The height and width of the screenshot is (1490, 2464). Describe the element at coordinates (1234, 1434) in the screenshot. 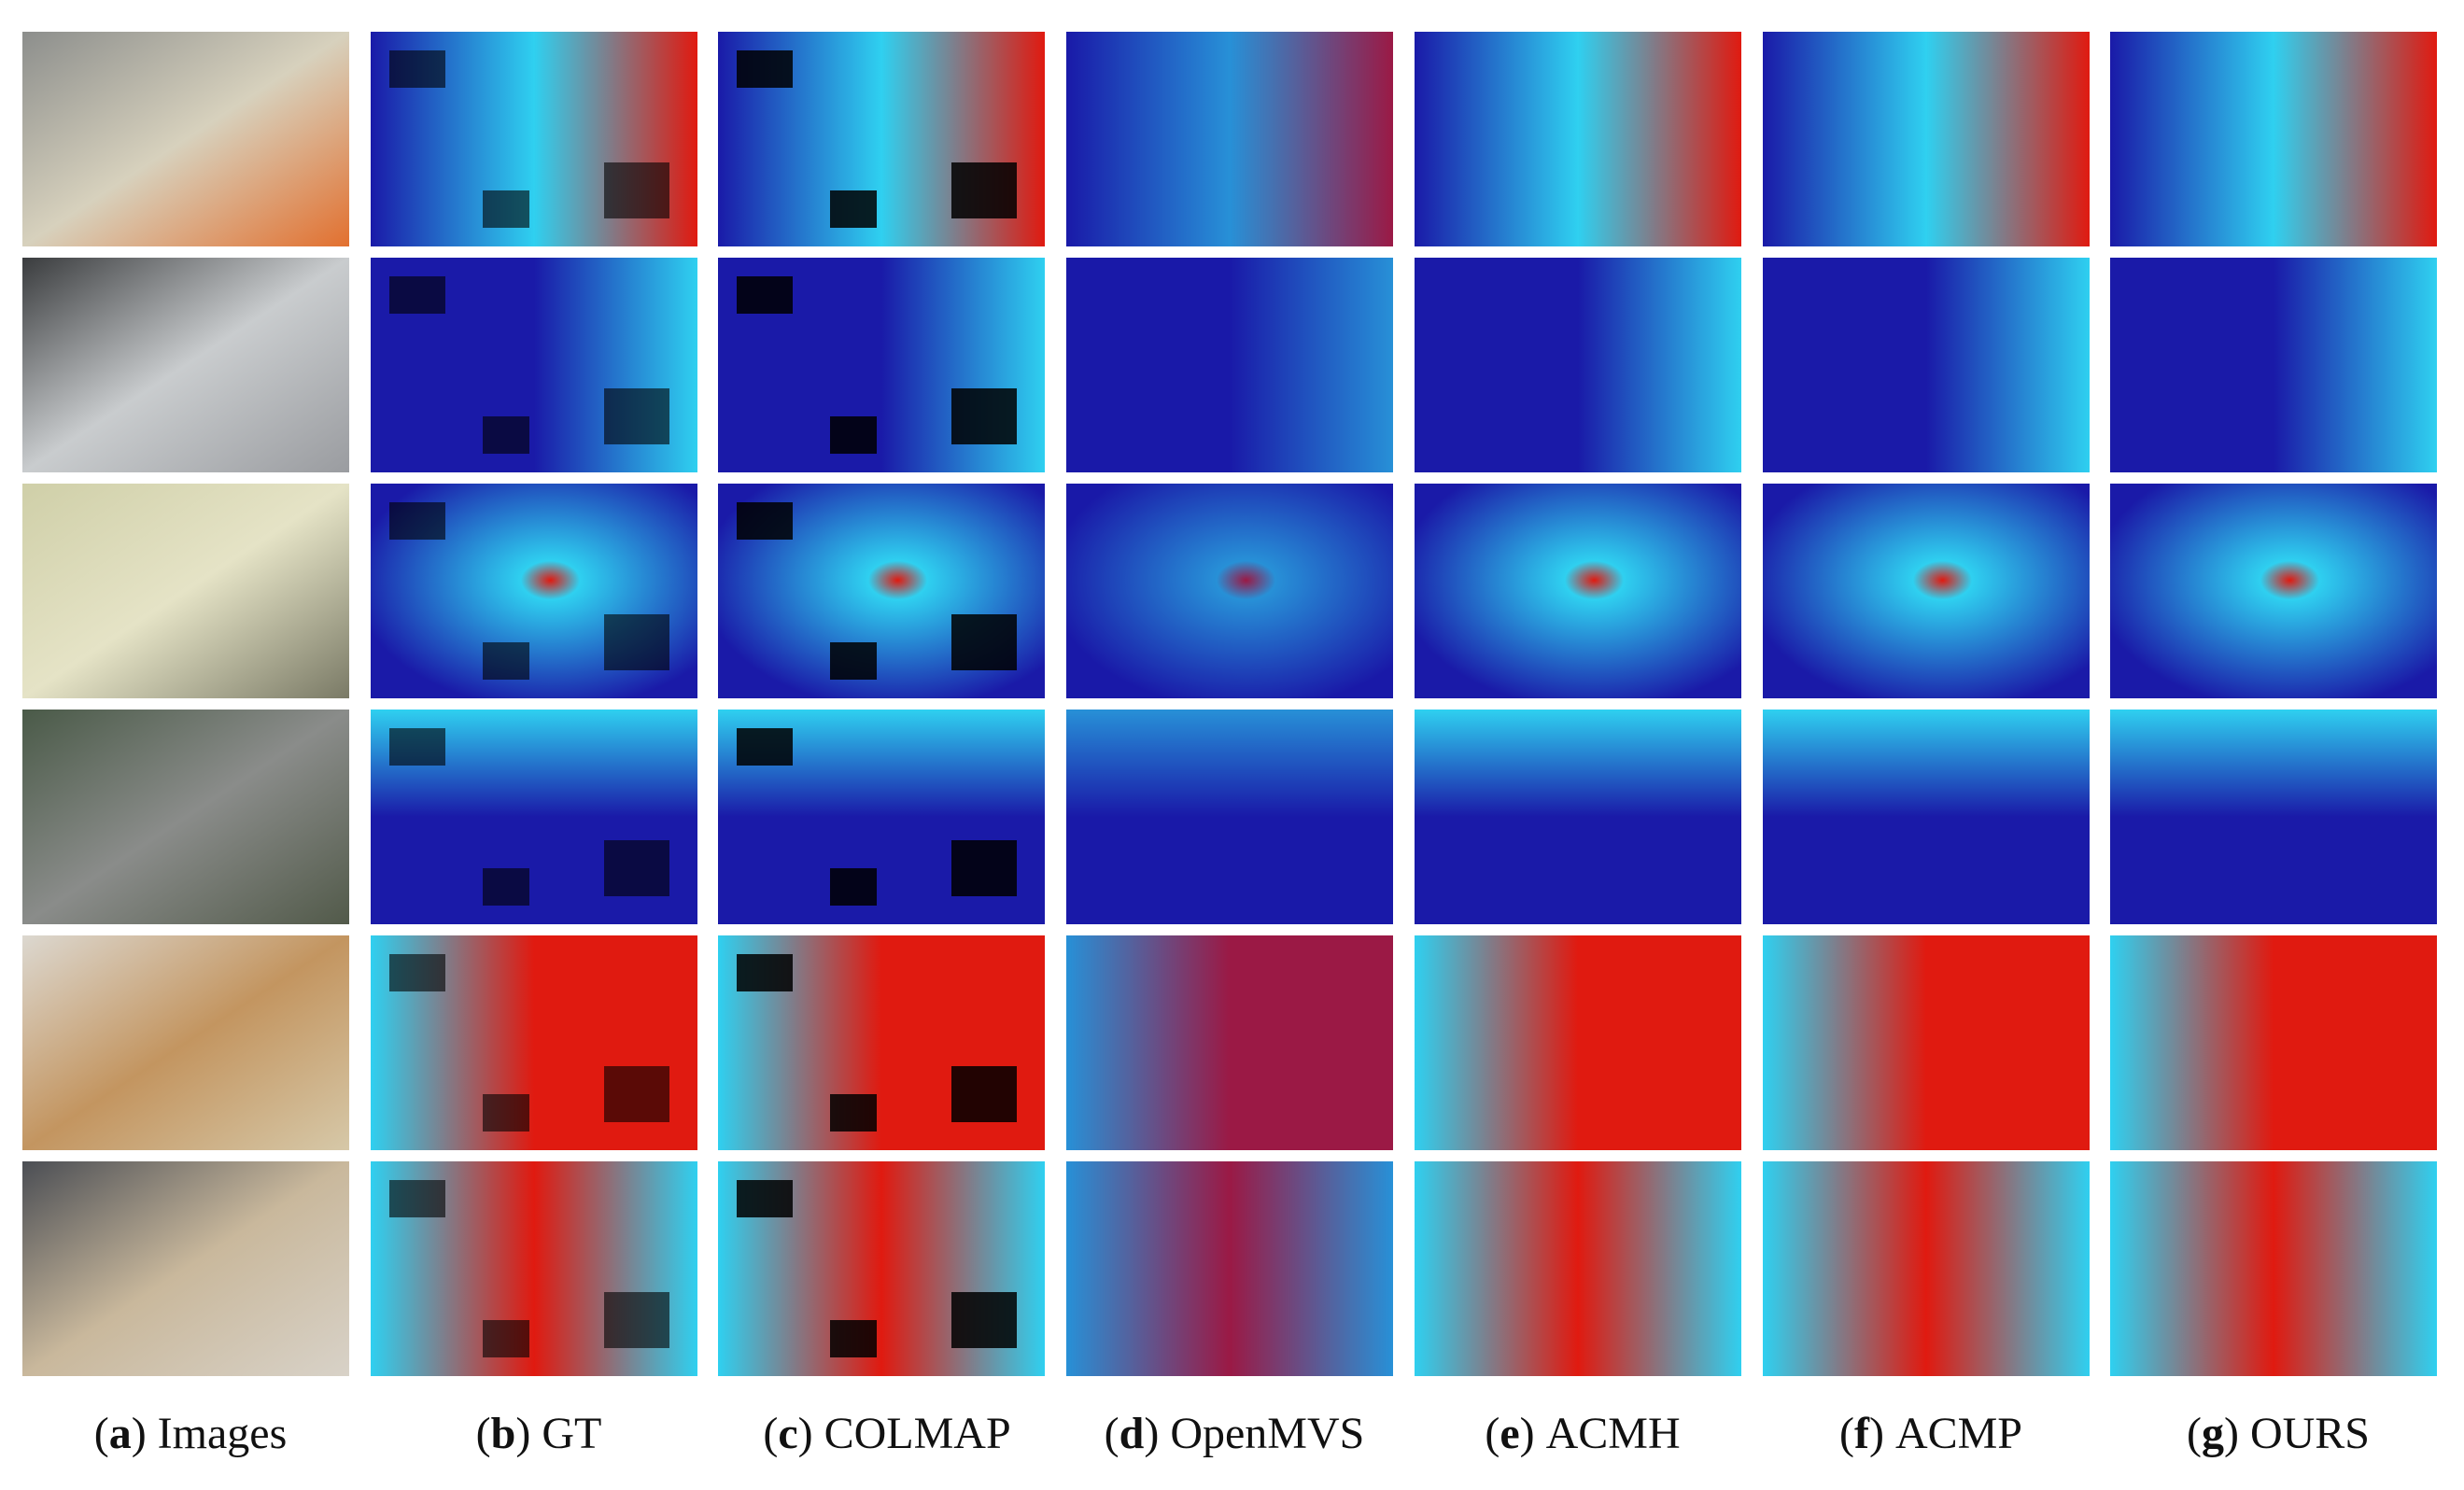

I see `caption-openmvs: (d) OpenMVS` at that location.